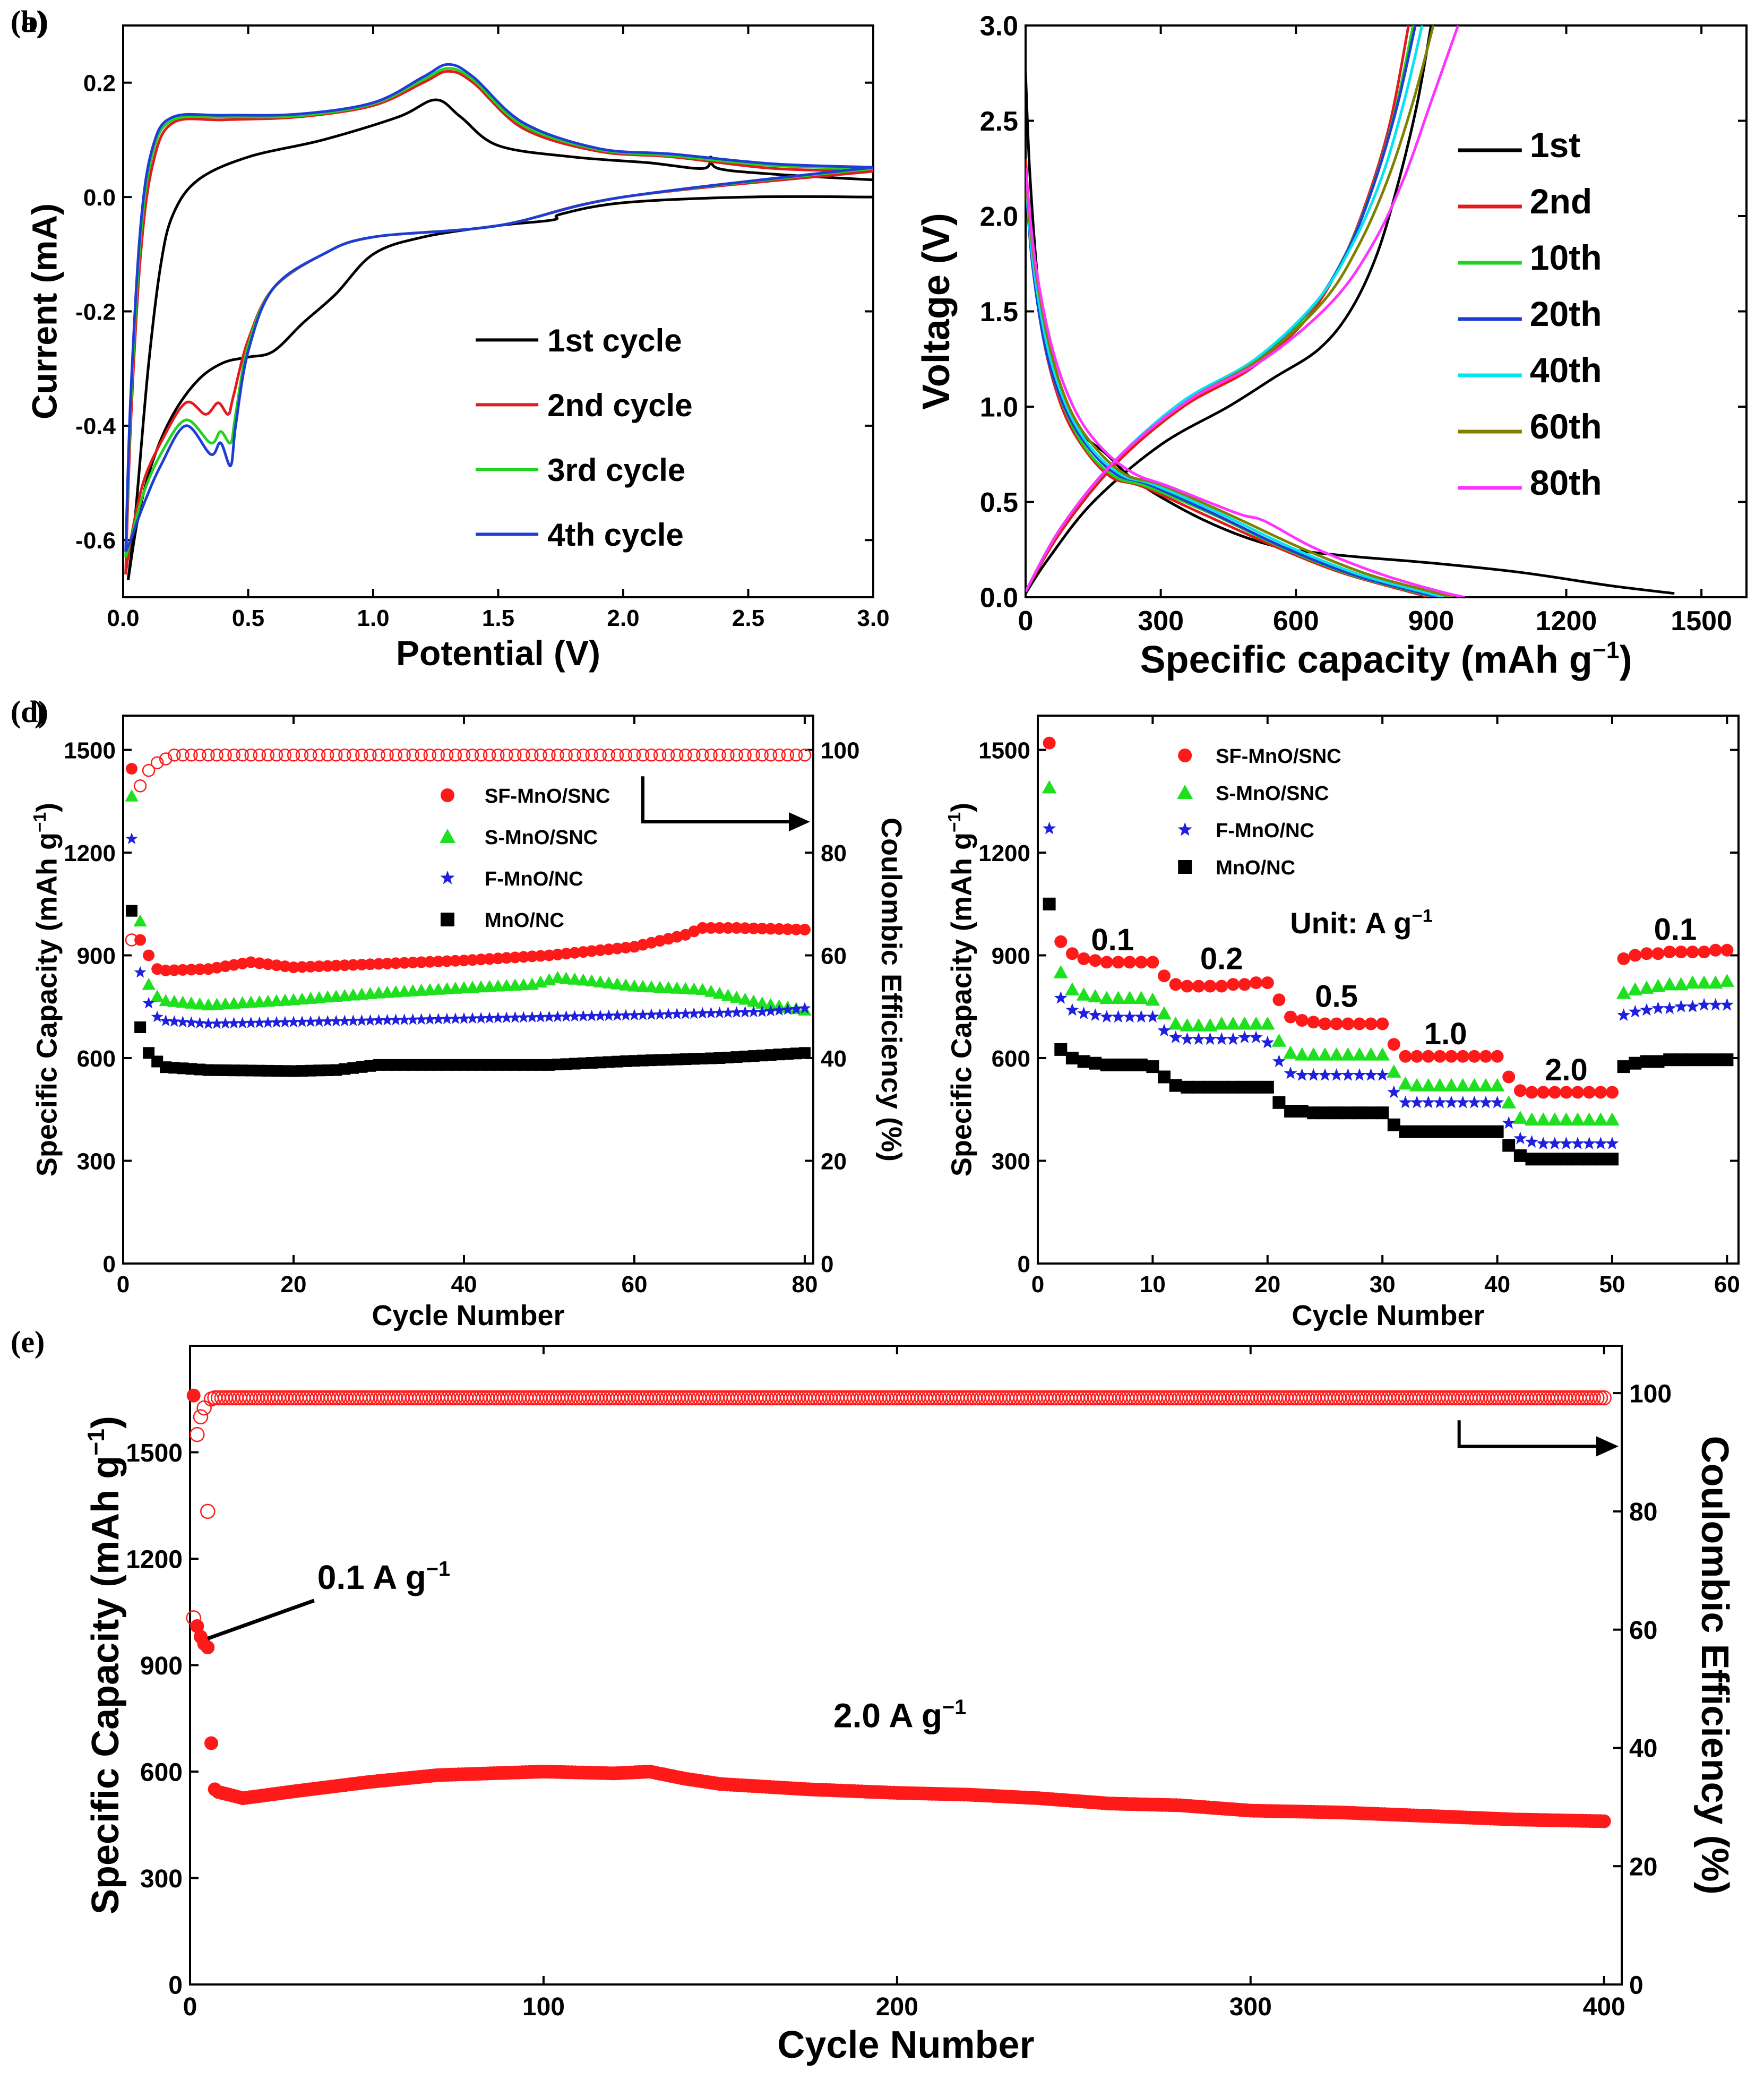 The width and height of the screenshot is (1764, 2088). I want to click on y-tick-label: 0.5, so click(999, 502).